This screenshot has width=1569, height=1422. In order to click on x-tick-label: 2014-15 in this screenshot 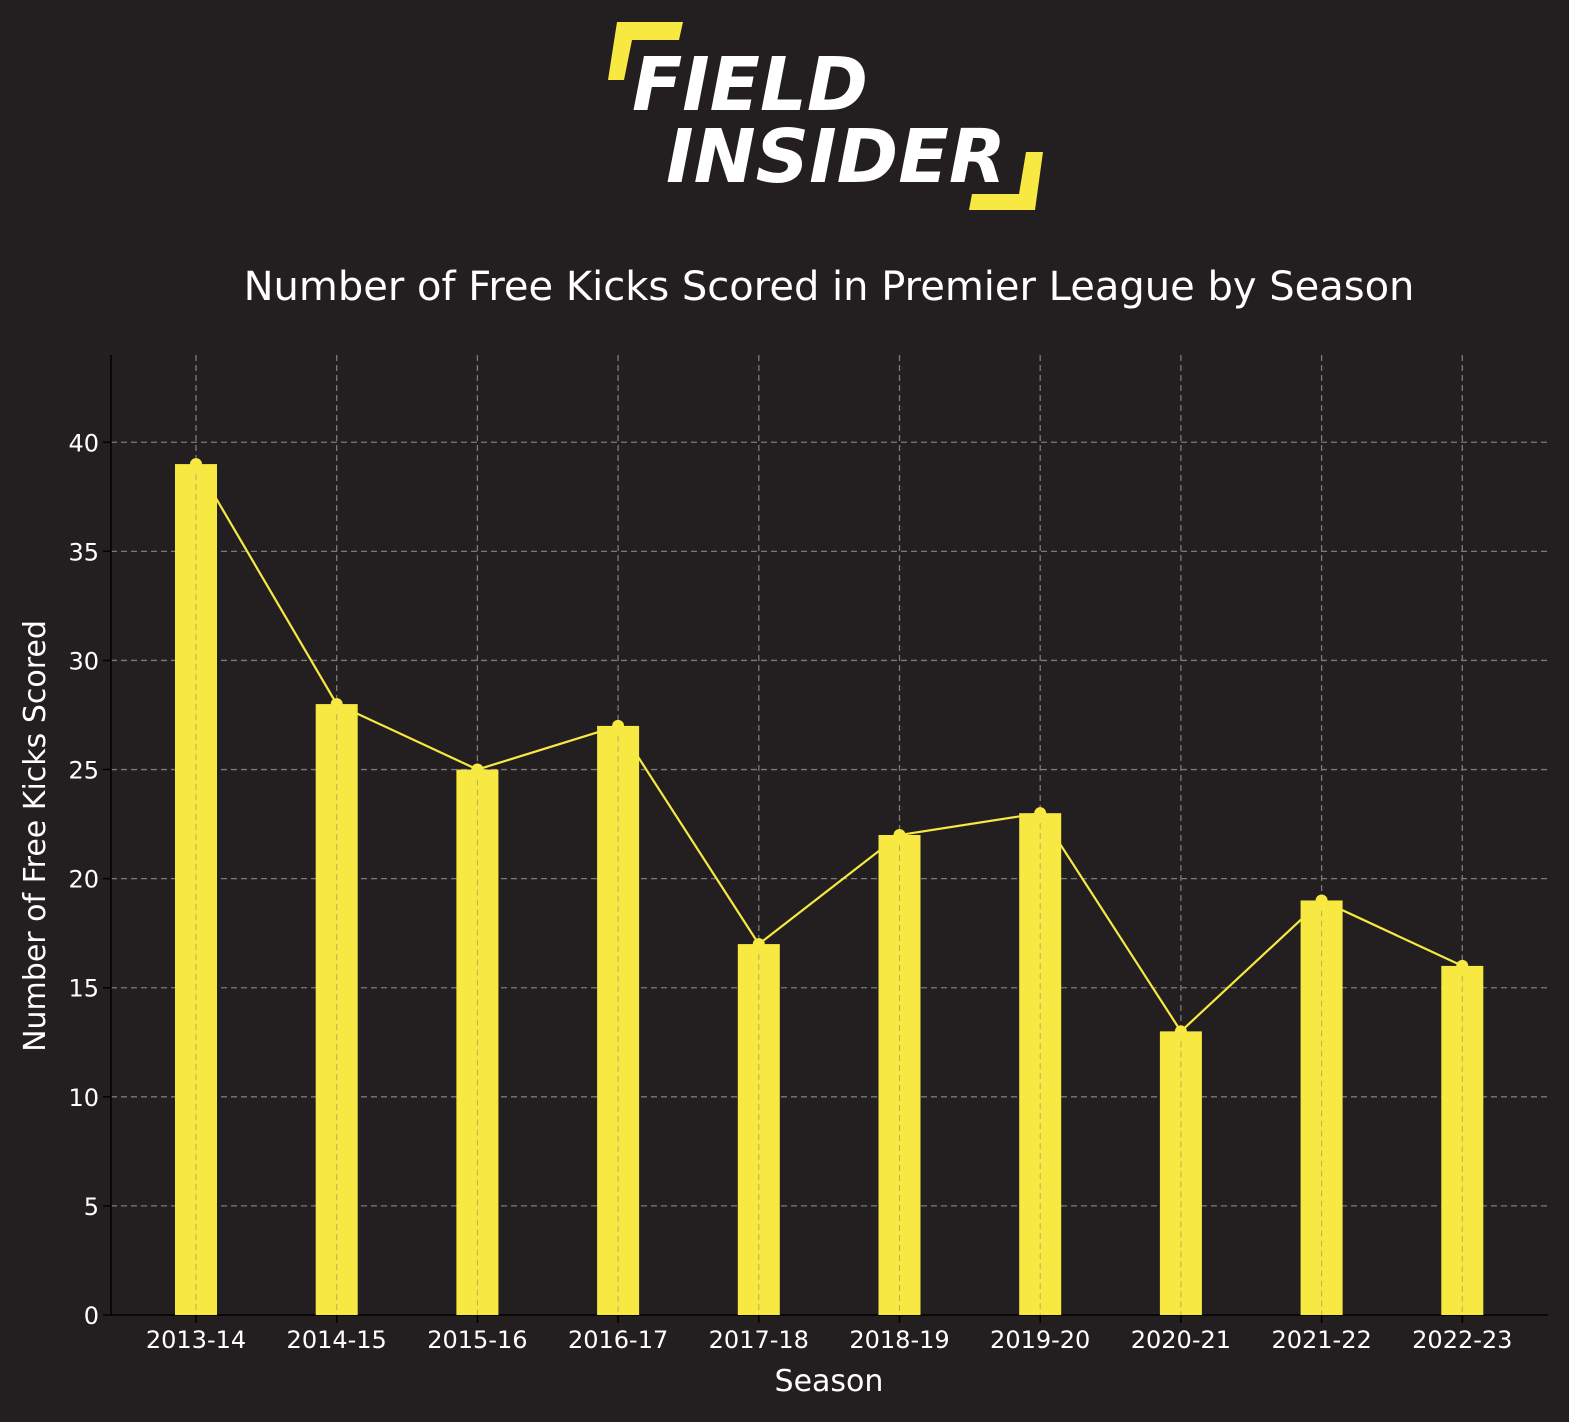, I will do `click(337, 1340)`.